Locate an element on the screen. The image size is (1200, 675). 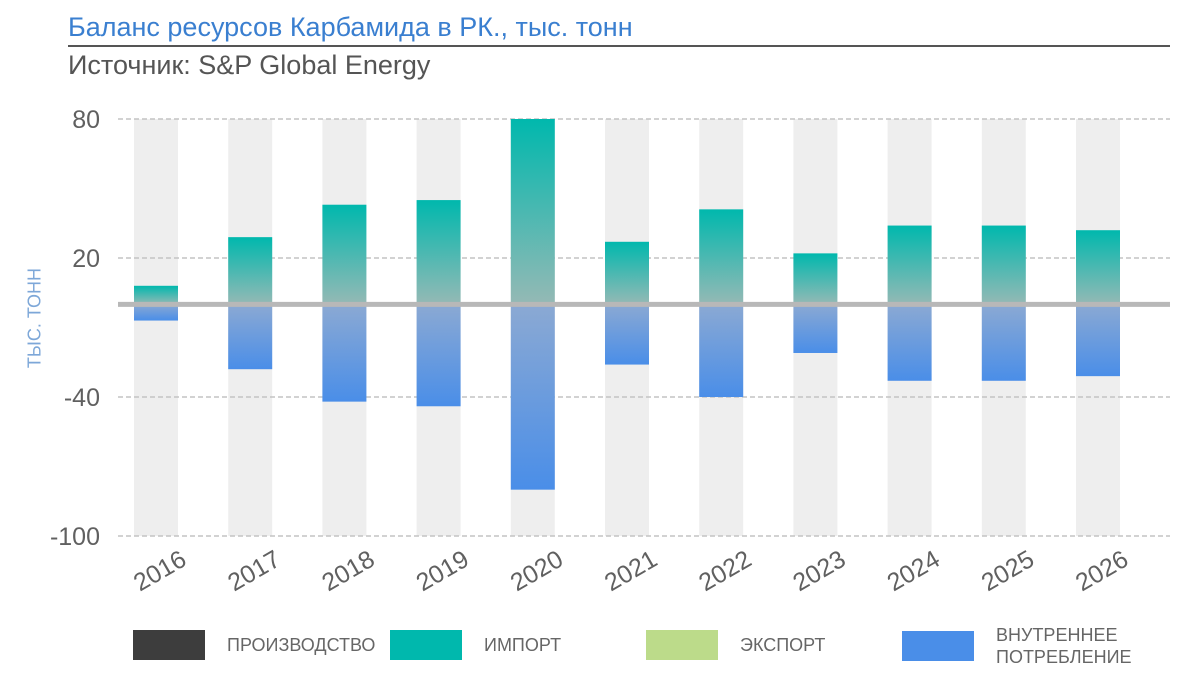
x-tick-label: 2020 is located at coordinates (537, 571).